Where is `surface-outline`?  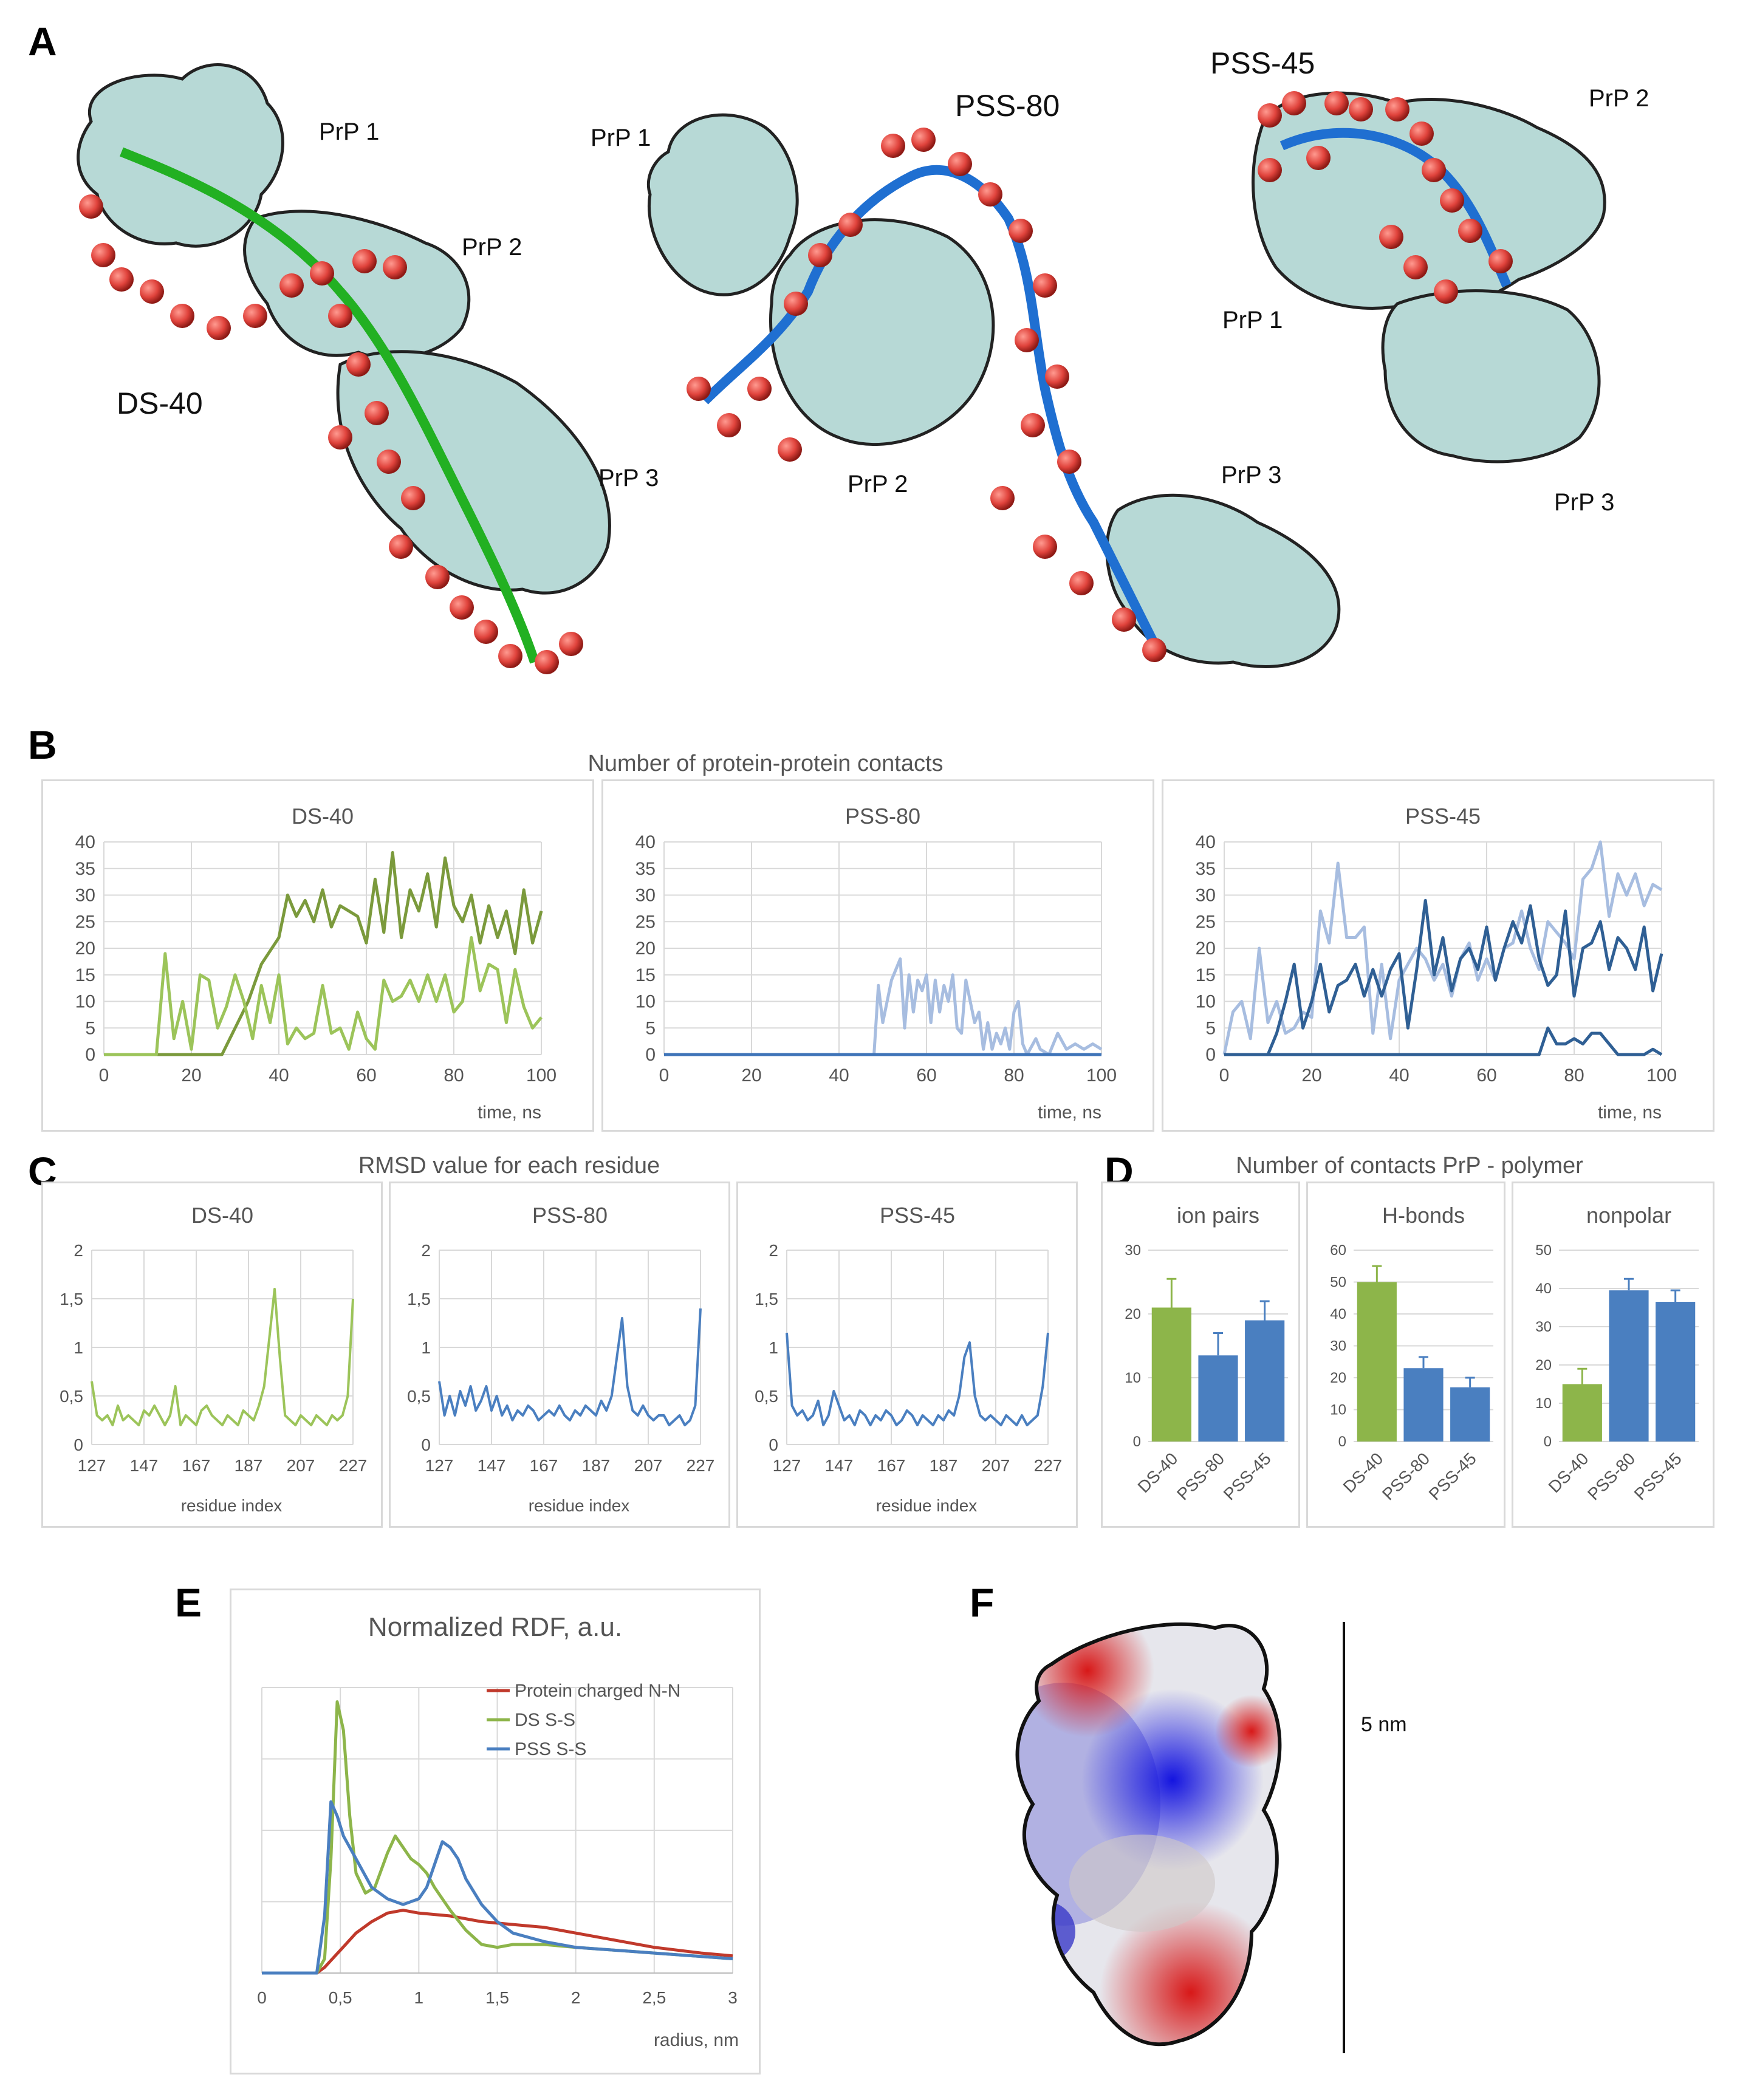 surface-outline is located at coordinates (1148, 1834).